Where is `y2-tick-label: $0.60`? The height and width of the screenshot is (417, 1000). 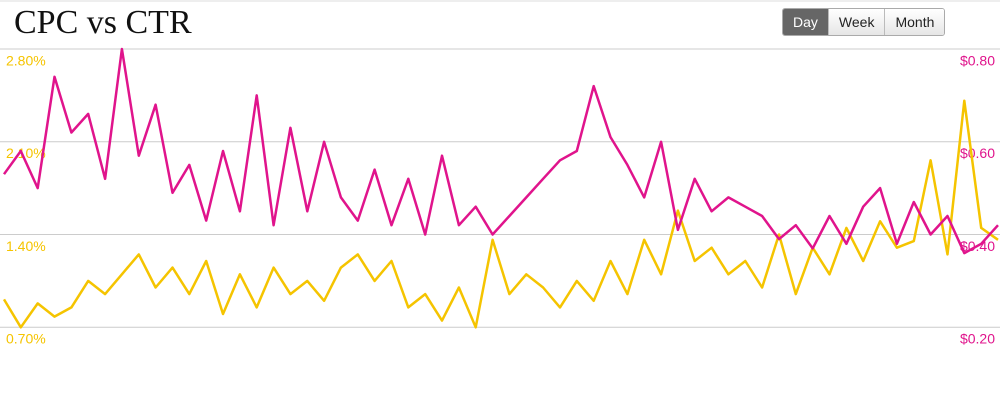 y2-tick-label: $0.60 is located at coordinates (977, 153).